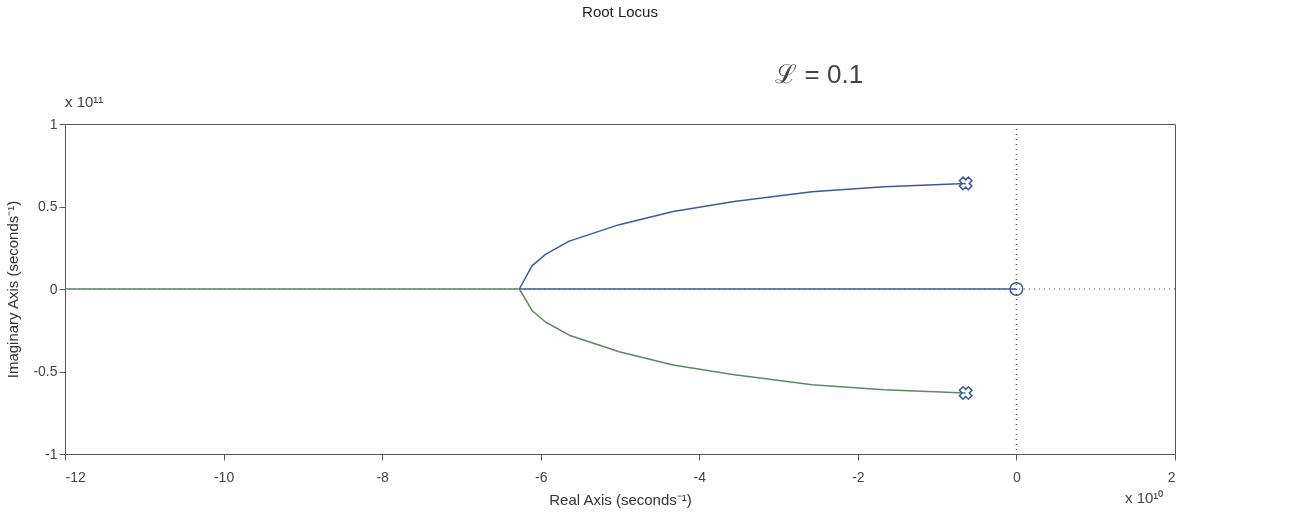  What do you see at coordinates (620, 499) in the screenshot?
I see `x-axis-title: Real Axis (seconds⁻¹)` at bounding box center [620, 499].